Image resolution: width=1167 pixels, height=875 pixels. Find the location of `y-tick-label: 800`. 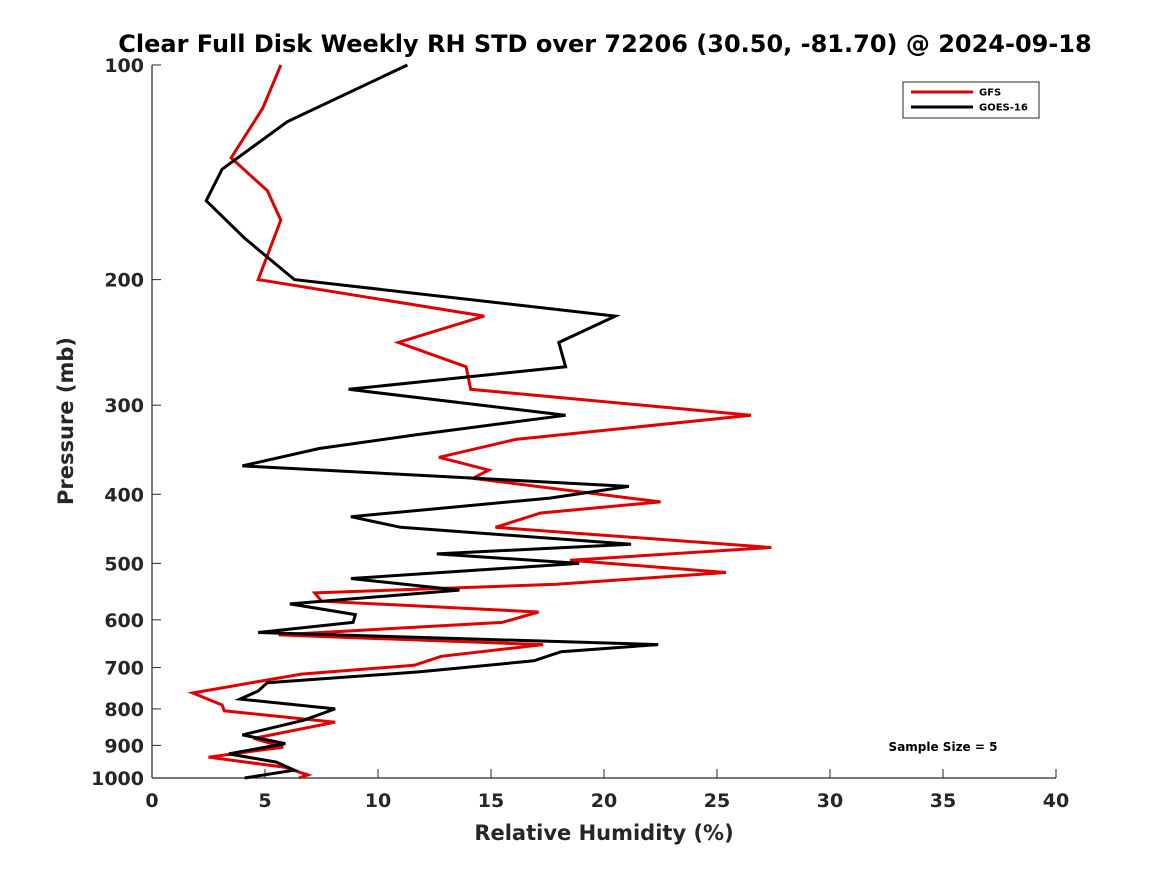

y-tick-label: 800 is located at coordinates (124, 710).